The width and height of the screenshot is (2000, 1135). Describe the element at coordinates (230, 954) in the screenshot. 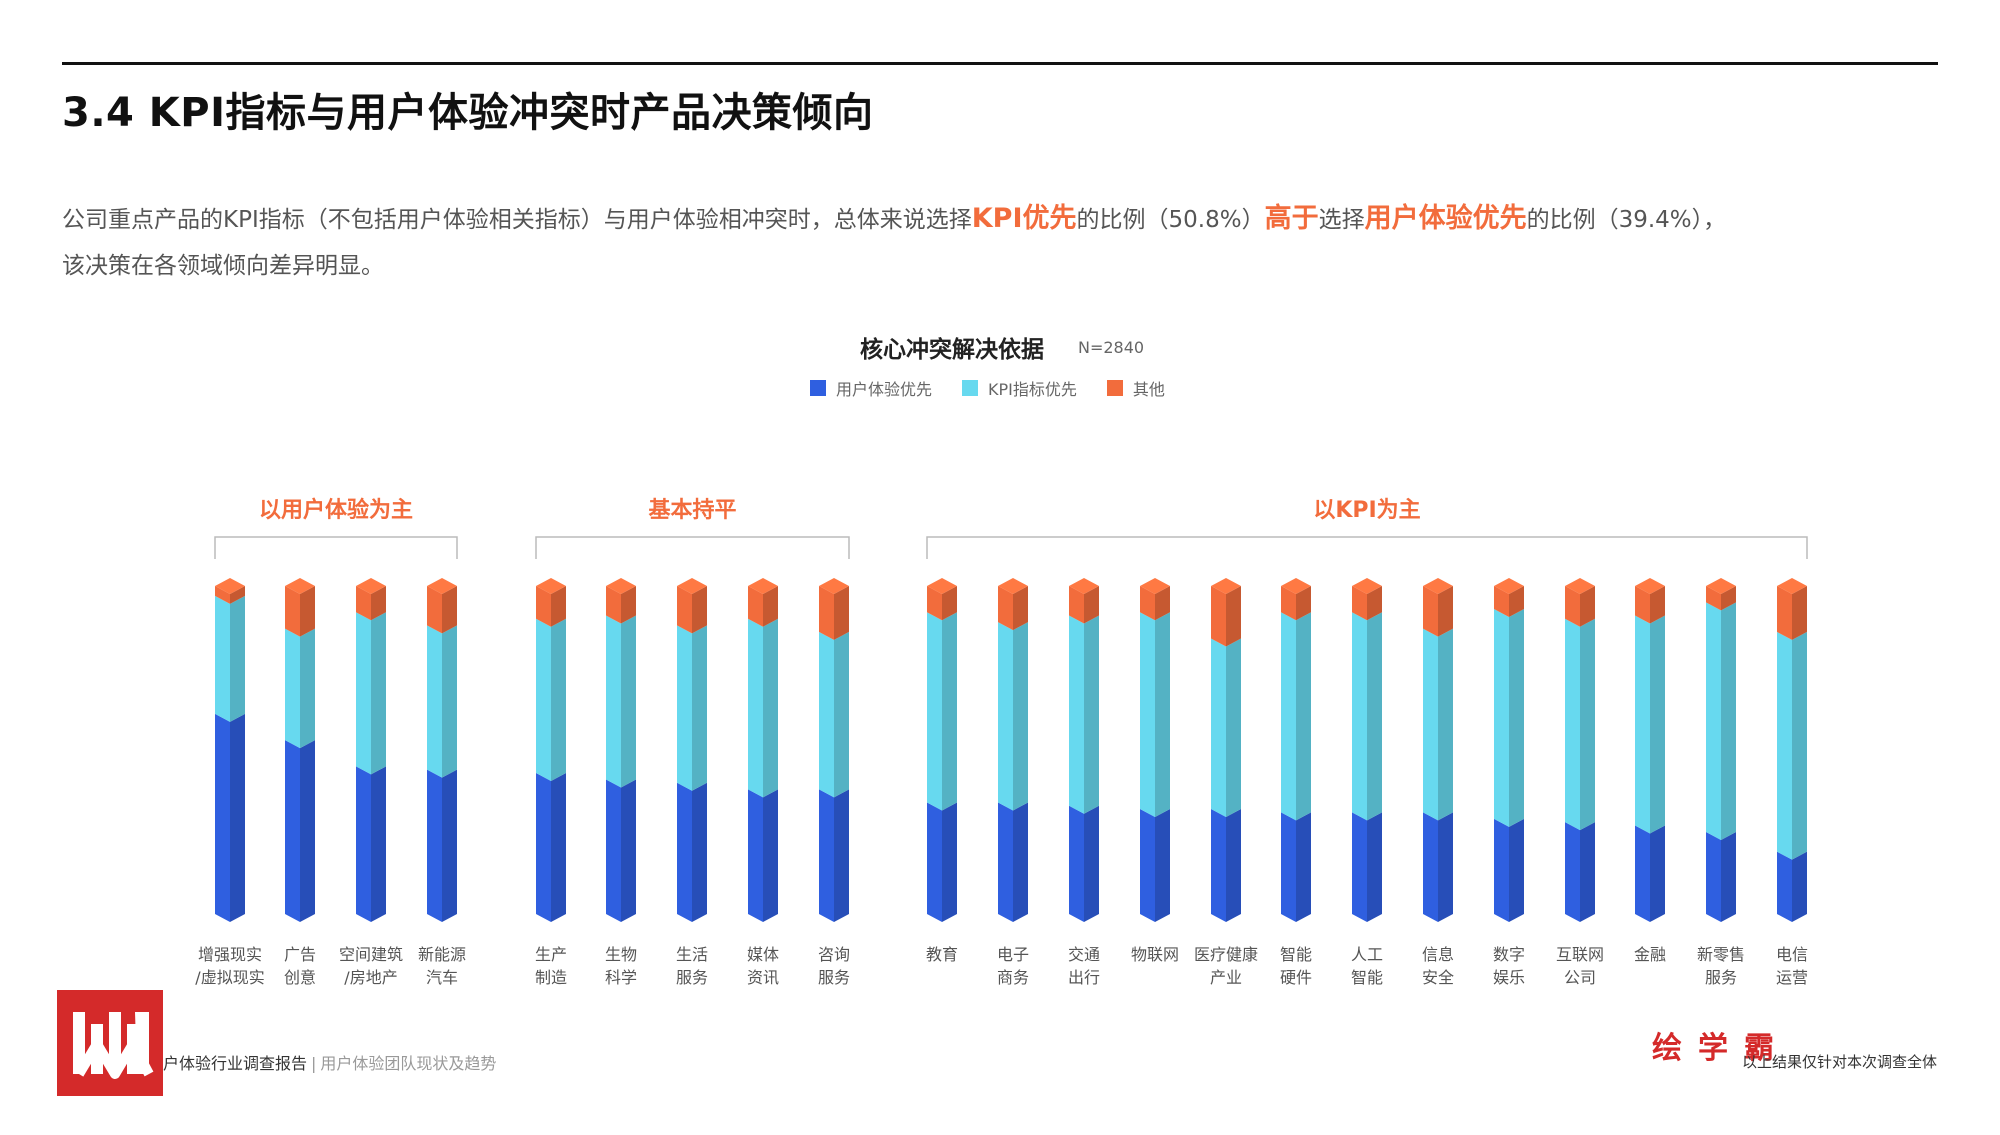

I see `x-tick-label-0-0: 增强现实` at that location.